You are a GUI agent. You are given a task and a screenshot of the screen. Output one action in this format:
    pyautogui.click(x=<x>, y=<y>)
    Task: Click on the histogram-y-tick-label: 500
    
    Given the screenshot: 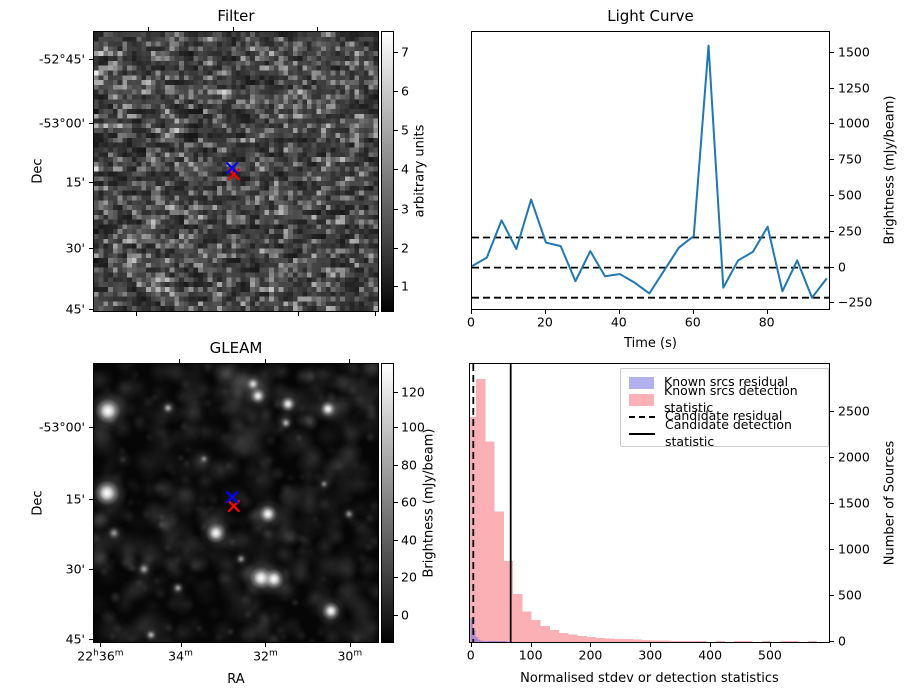 What is the action you would take?
    pyautogui.click(x=850, y=595)
    